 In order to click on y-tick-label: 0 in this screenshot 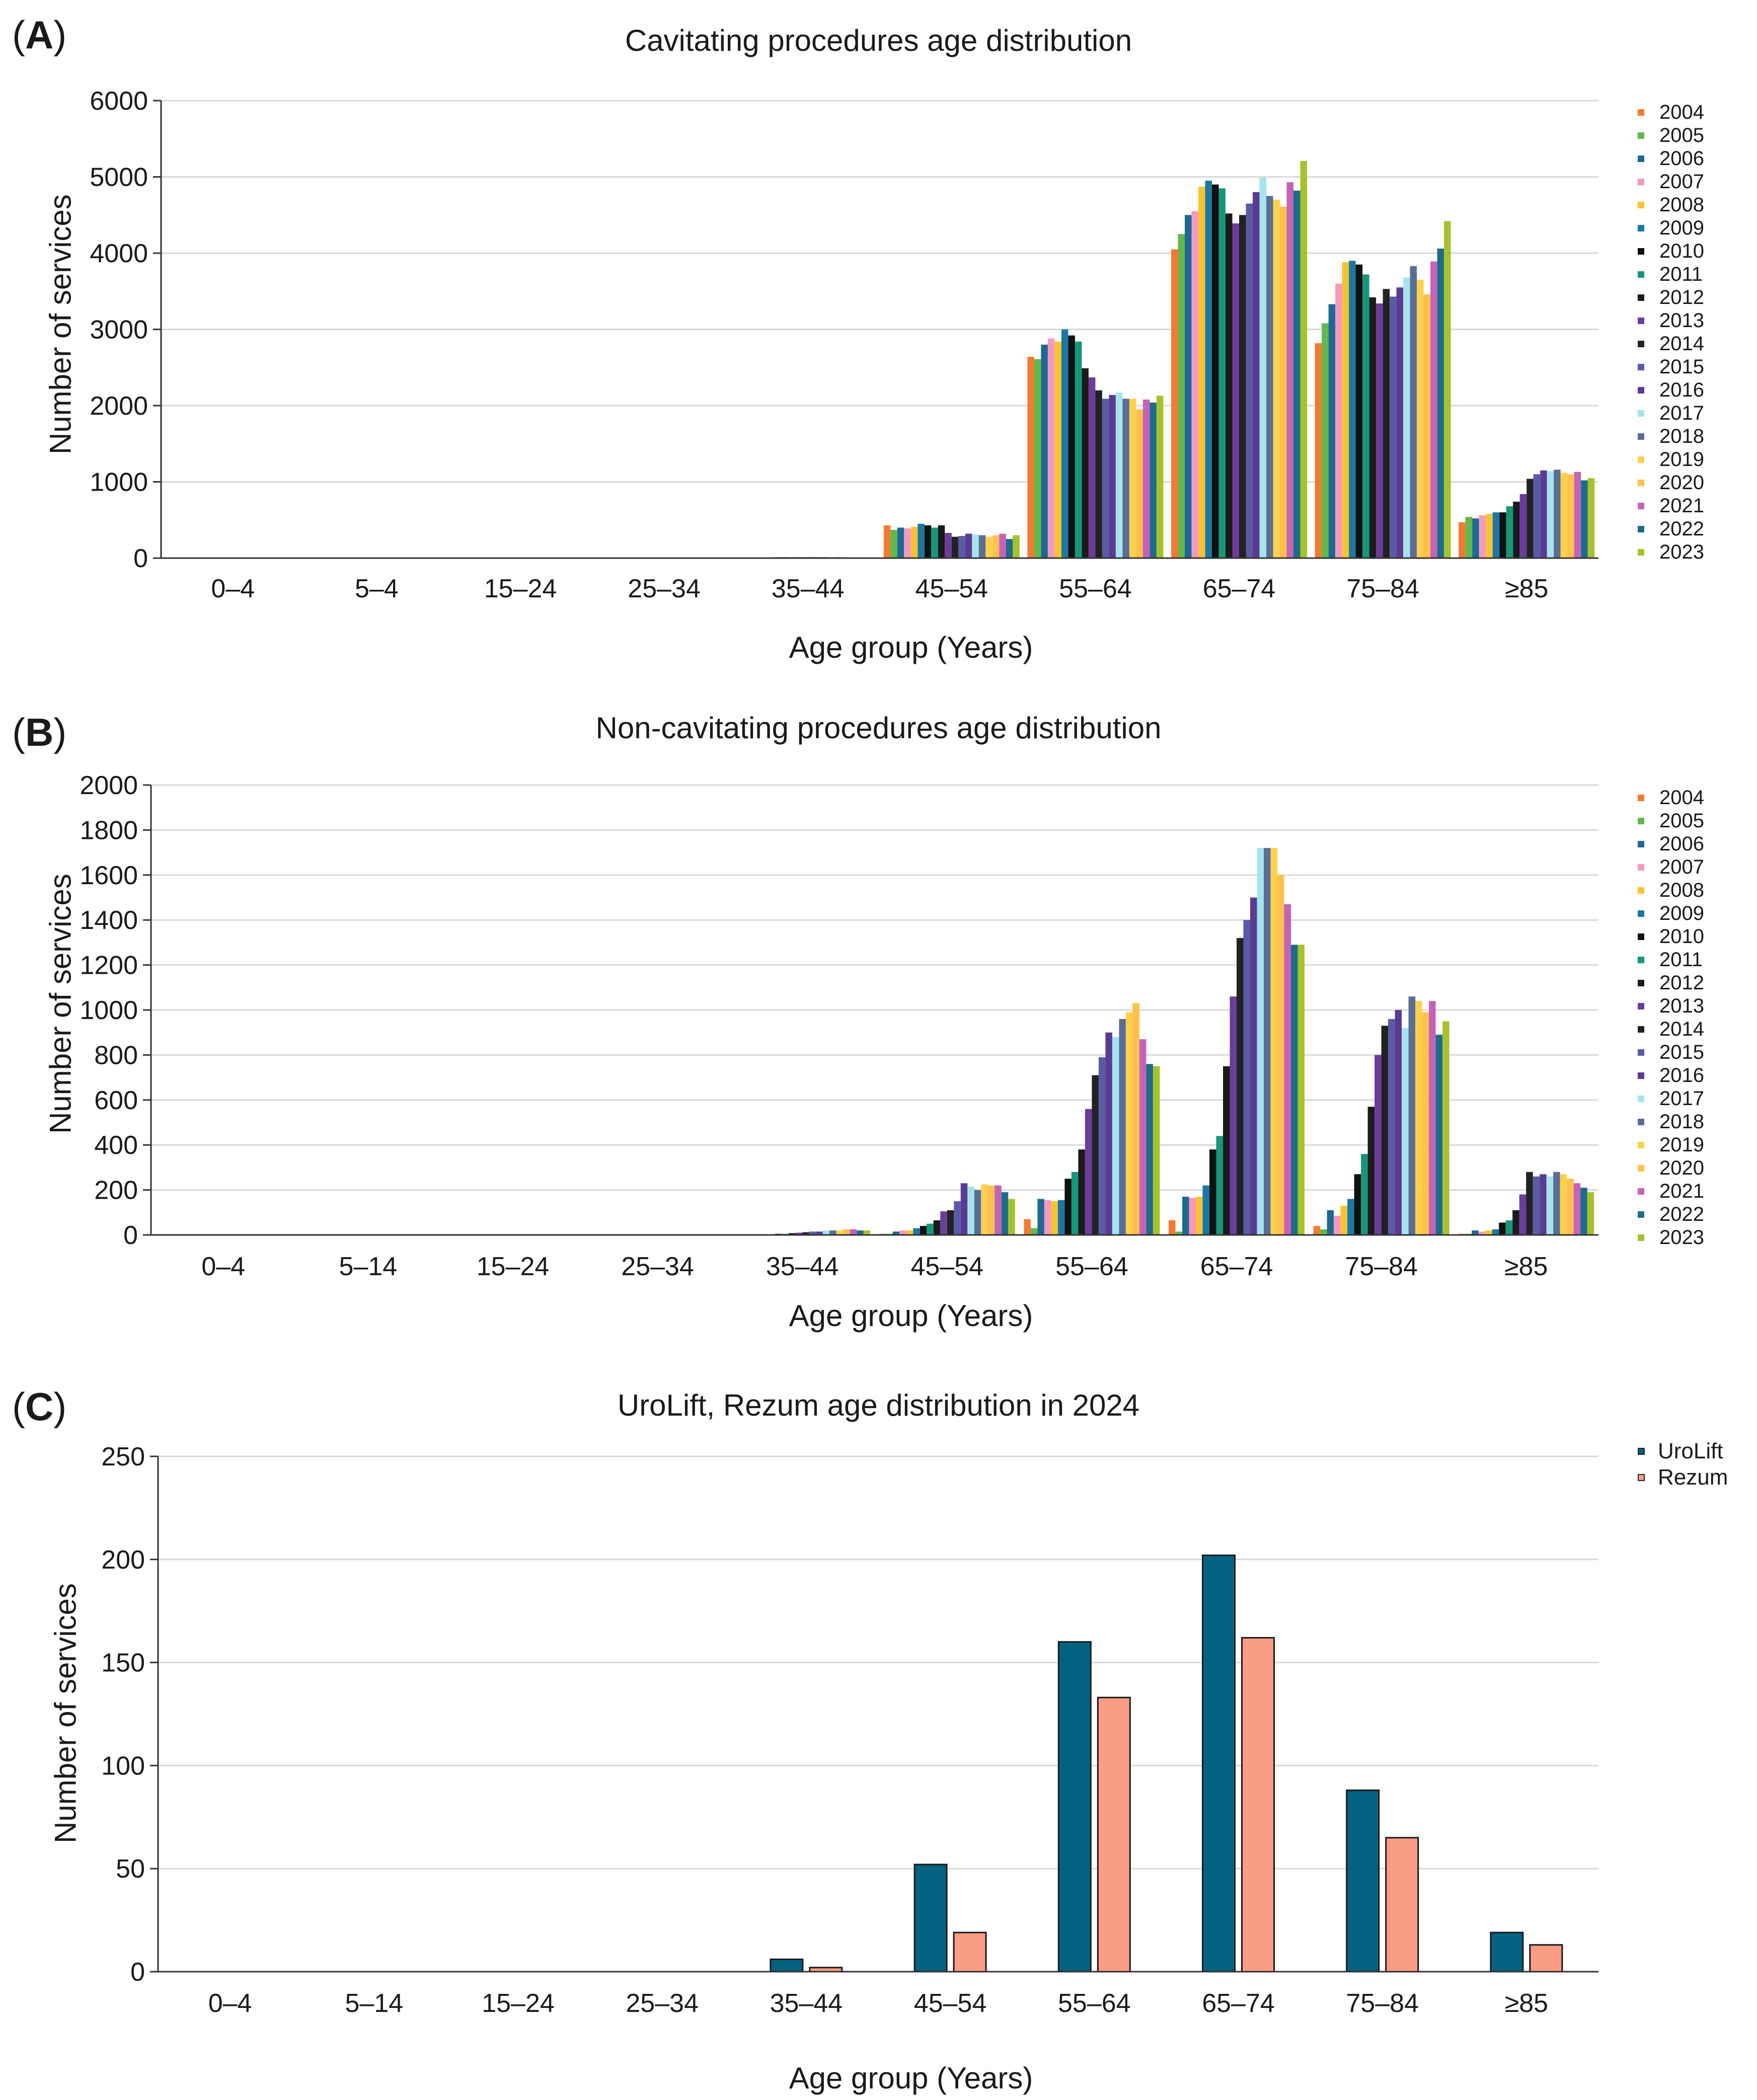, I will do `click(140, 559)`.